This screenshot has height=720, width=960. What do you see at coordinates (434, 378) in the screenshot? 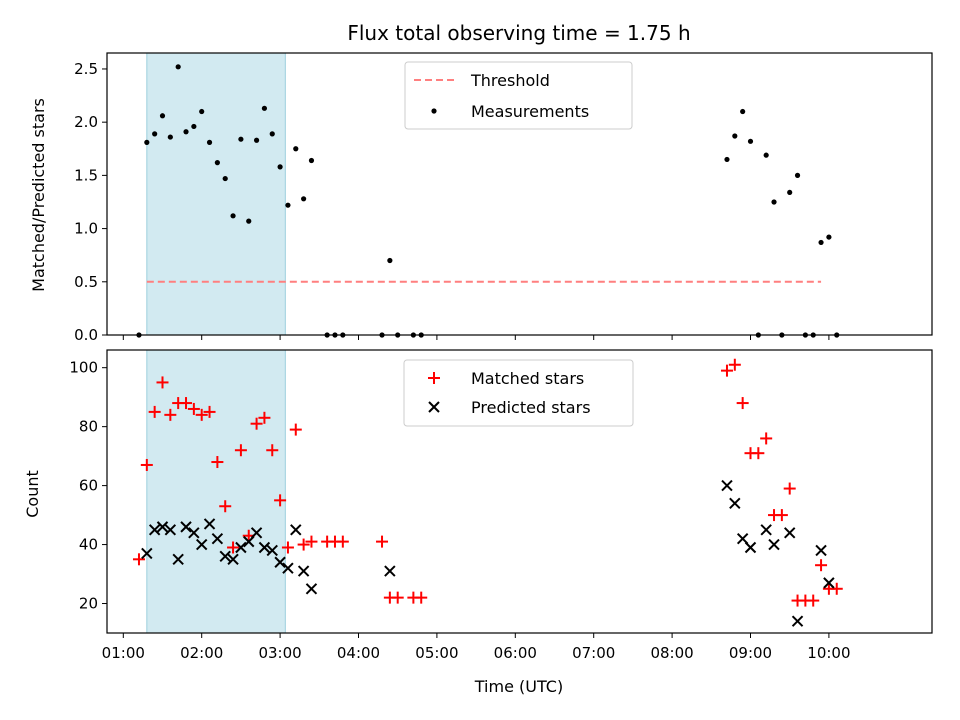
I see `matched-legend-marker` at bounding box center [434, 378].